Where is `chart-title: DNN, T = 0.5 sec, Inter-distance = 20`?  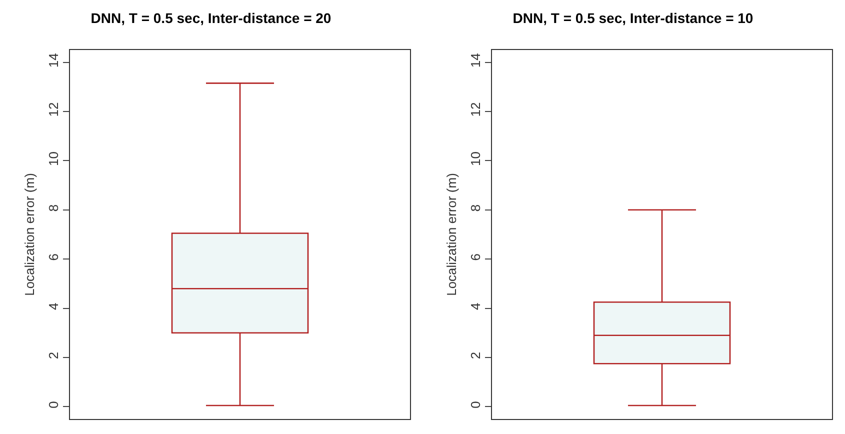 chart-title: DNN, T = 0.5 sec, Inter-distance = 20 is located at coordinates (211, 18).